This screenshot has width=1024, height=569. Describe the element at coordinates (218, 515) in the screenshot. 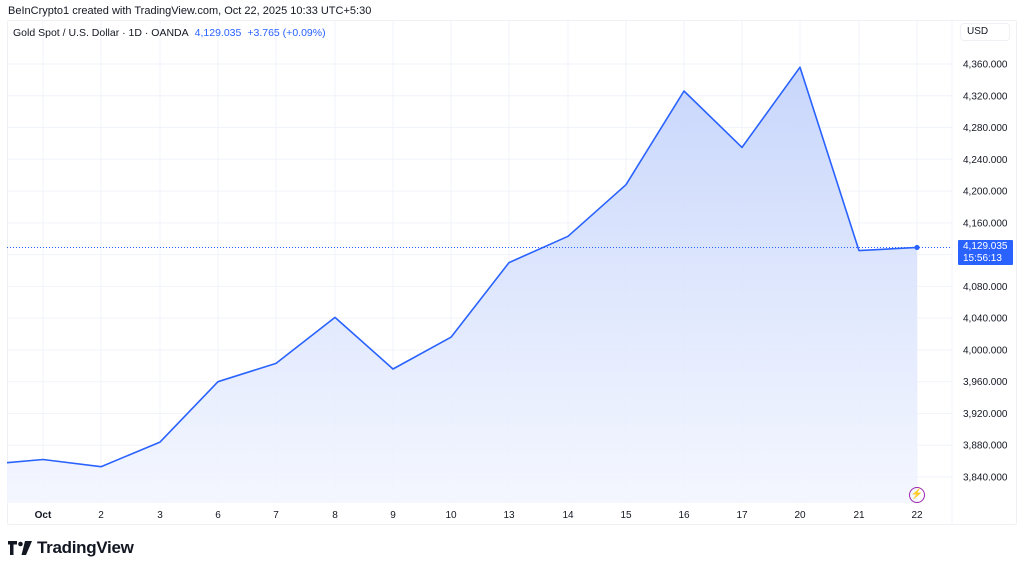

I see `time-tick-label: 6` at that location.